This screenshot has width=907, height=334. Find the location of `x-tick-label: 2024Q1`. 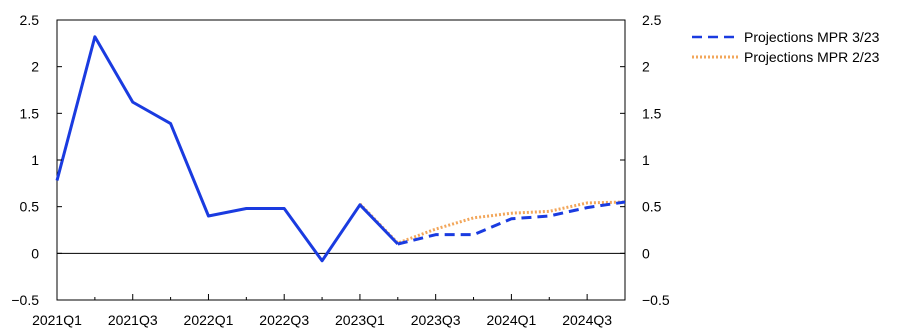

x-tick-label: 2024Q1 is located at coordinates (511, 320).